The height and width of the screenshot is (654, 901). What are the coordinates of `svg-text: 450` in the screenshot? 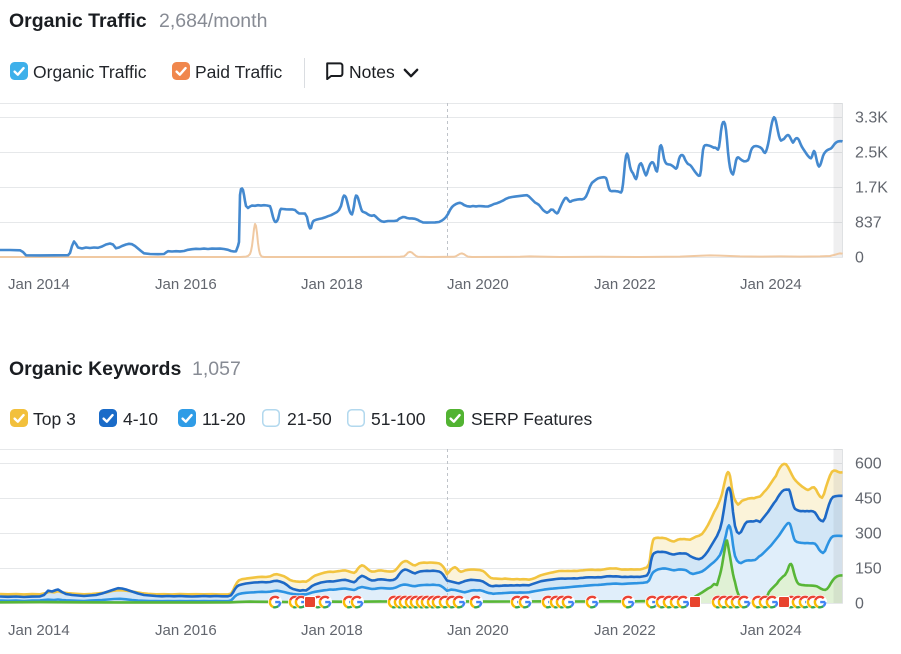 It's located at (868, 499).